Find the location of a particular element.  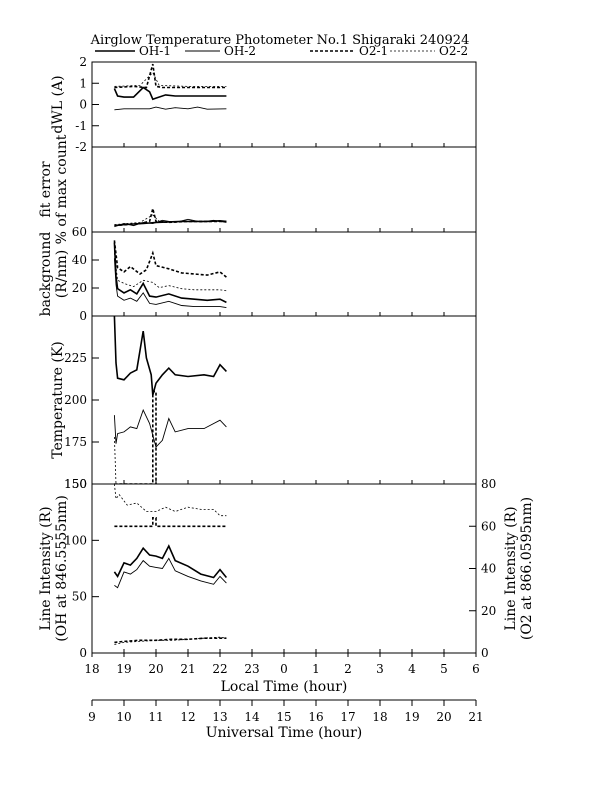

local-time-tick-label: 2 is located at coordinates (348, 669).